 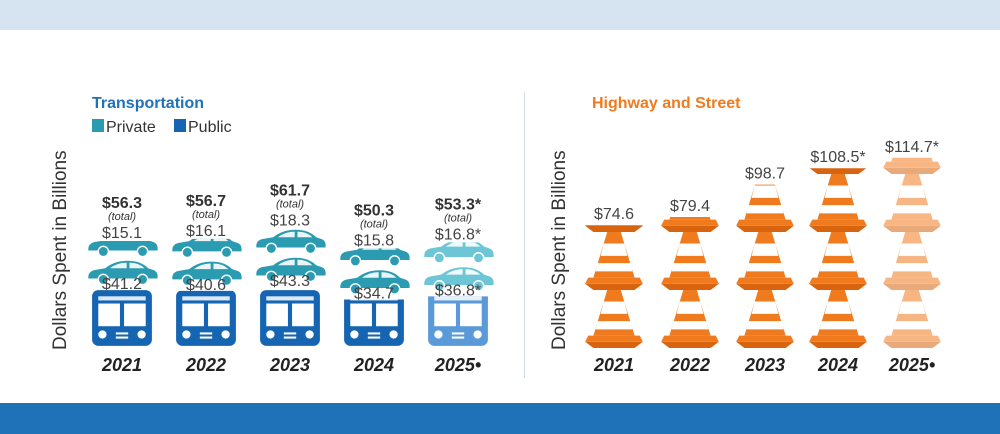 What do you see at coordinates (60, 250) in the screenshot?
I see `transport-y-axis-title: Dollars Spent in Billions` at bounding box center [60, 250].